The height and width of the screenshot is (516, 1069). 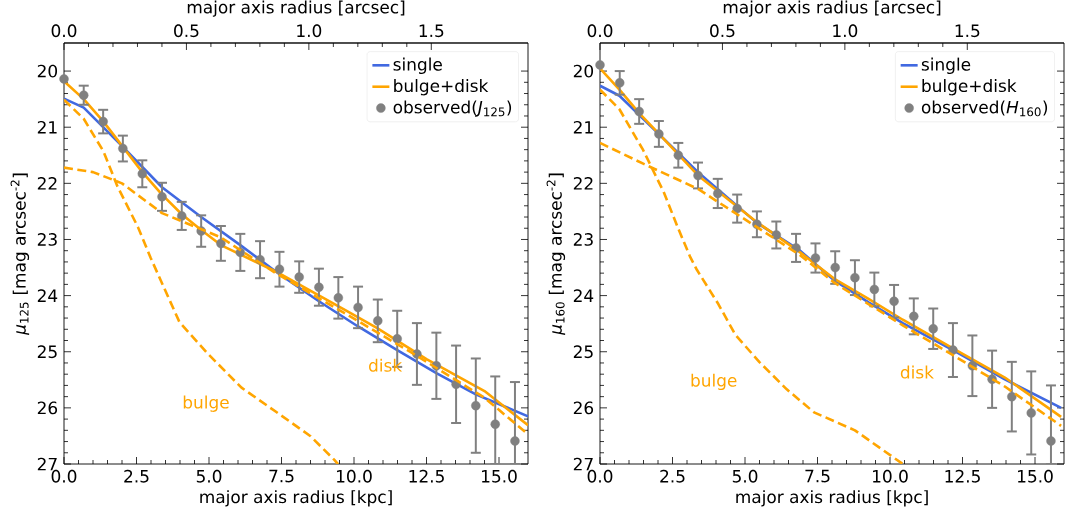 What do you see at coordinates (984, 108) in the screenshot?
I see `legend-label: observed(H$_{160}$)` at bounding box center [984, 108].